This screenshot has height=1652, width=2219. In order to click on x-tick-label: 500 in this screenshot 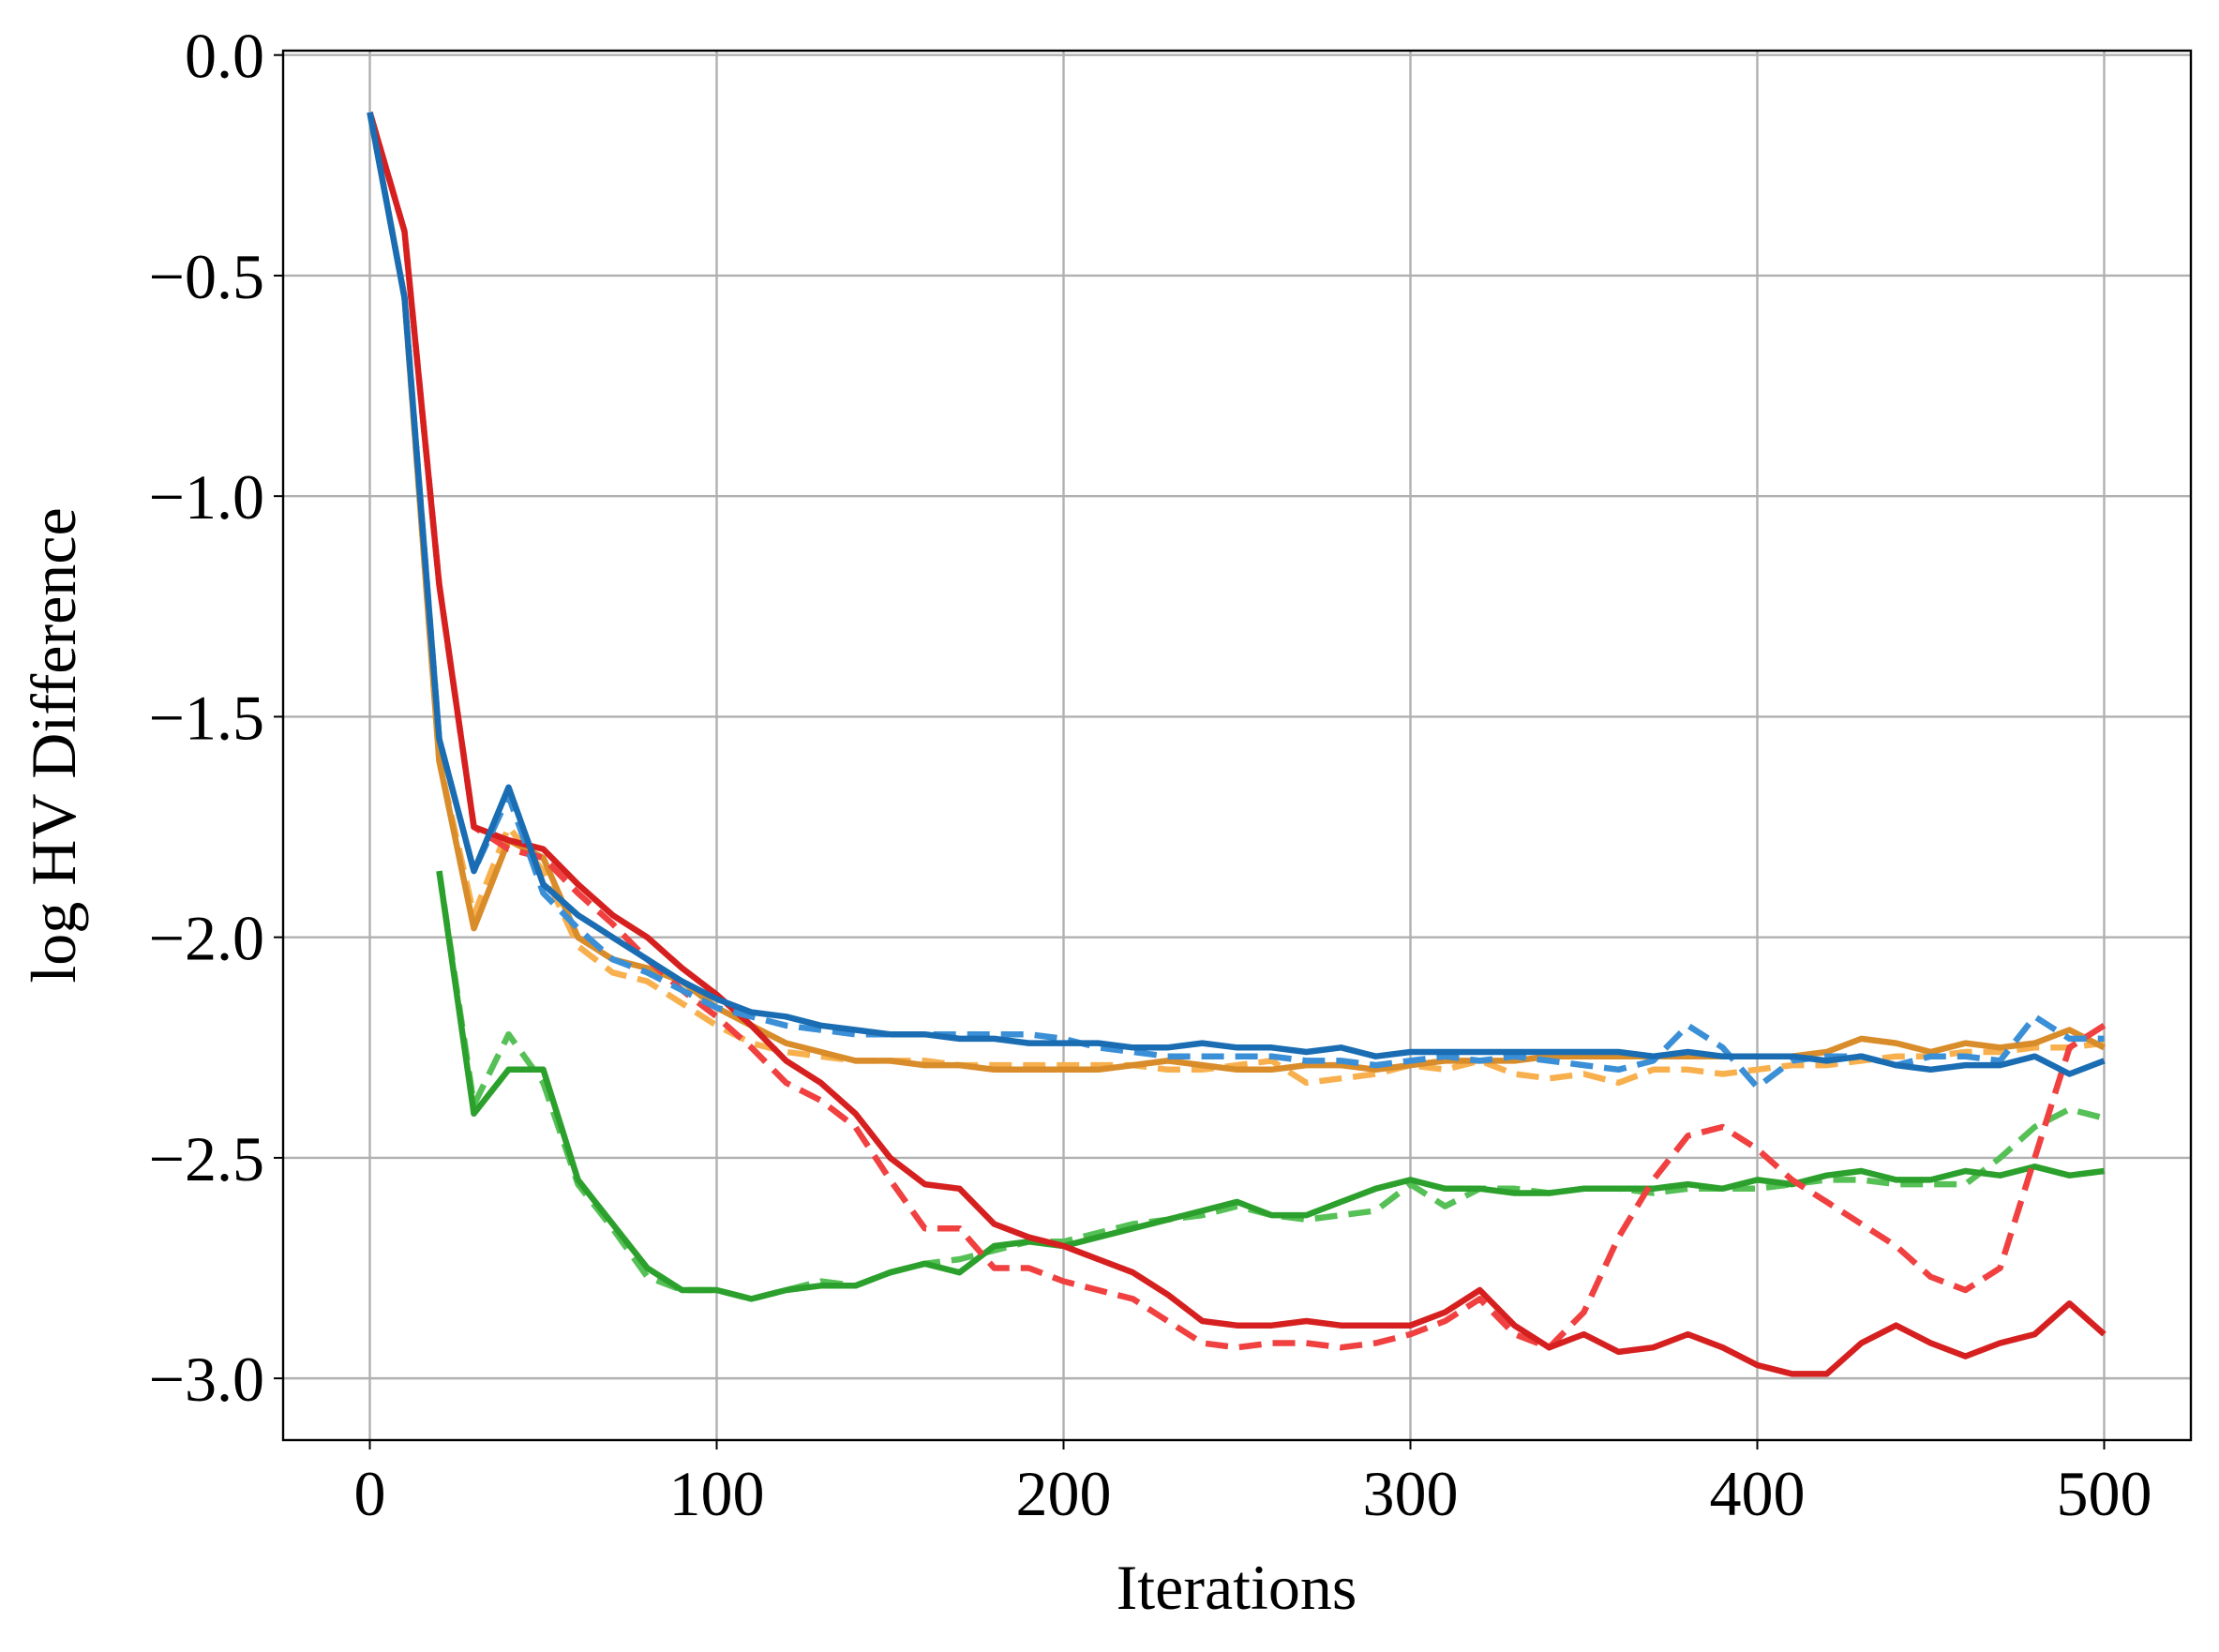, I will do `click(2104, 1493)`.